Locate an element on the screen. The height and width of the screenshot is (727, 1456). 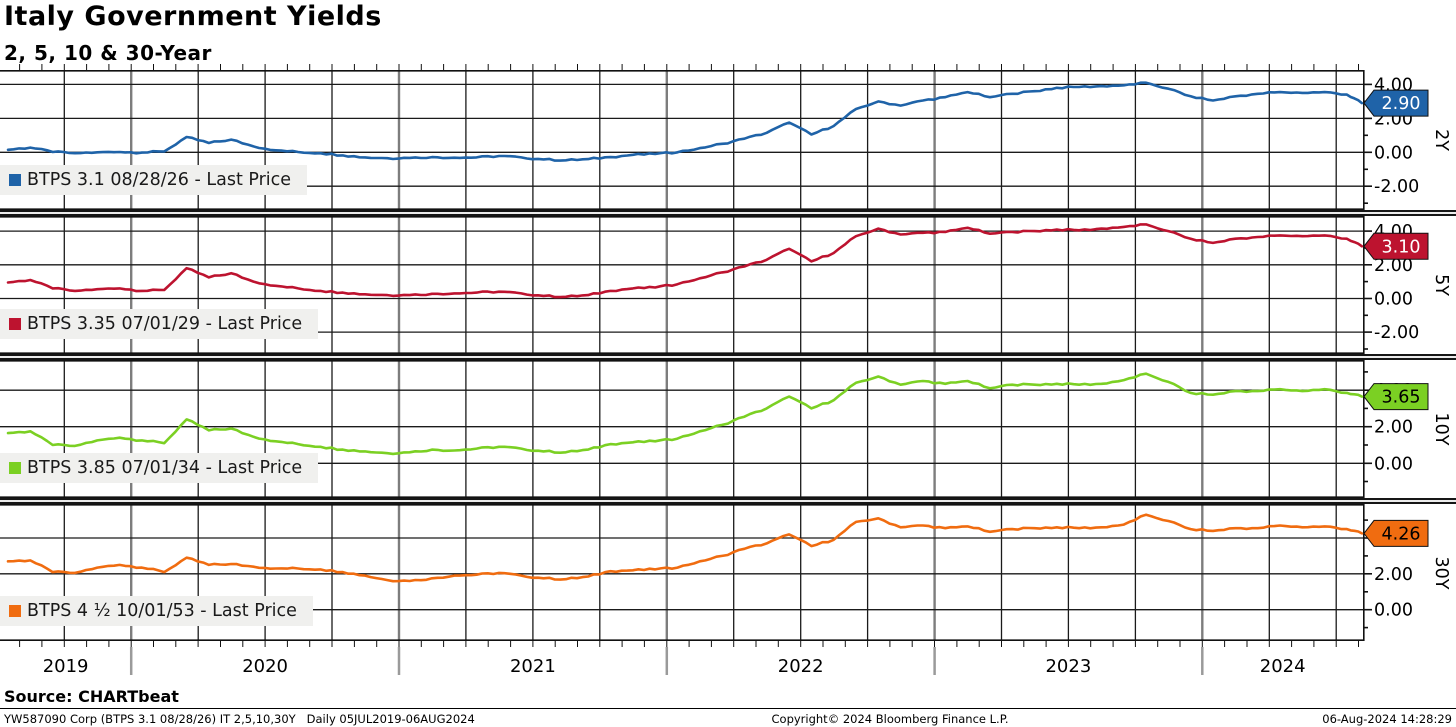
legend-30y: BTPS 4 ½ 10/01/53 - Last Price is located at coordinates (156, 611).